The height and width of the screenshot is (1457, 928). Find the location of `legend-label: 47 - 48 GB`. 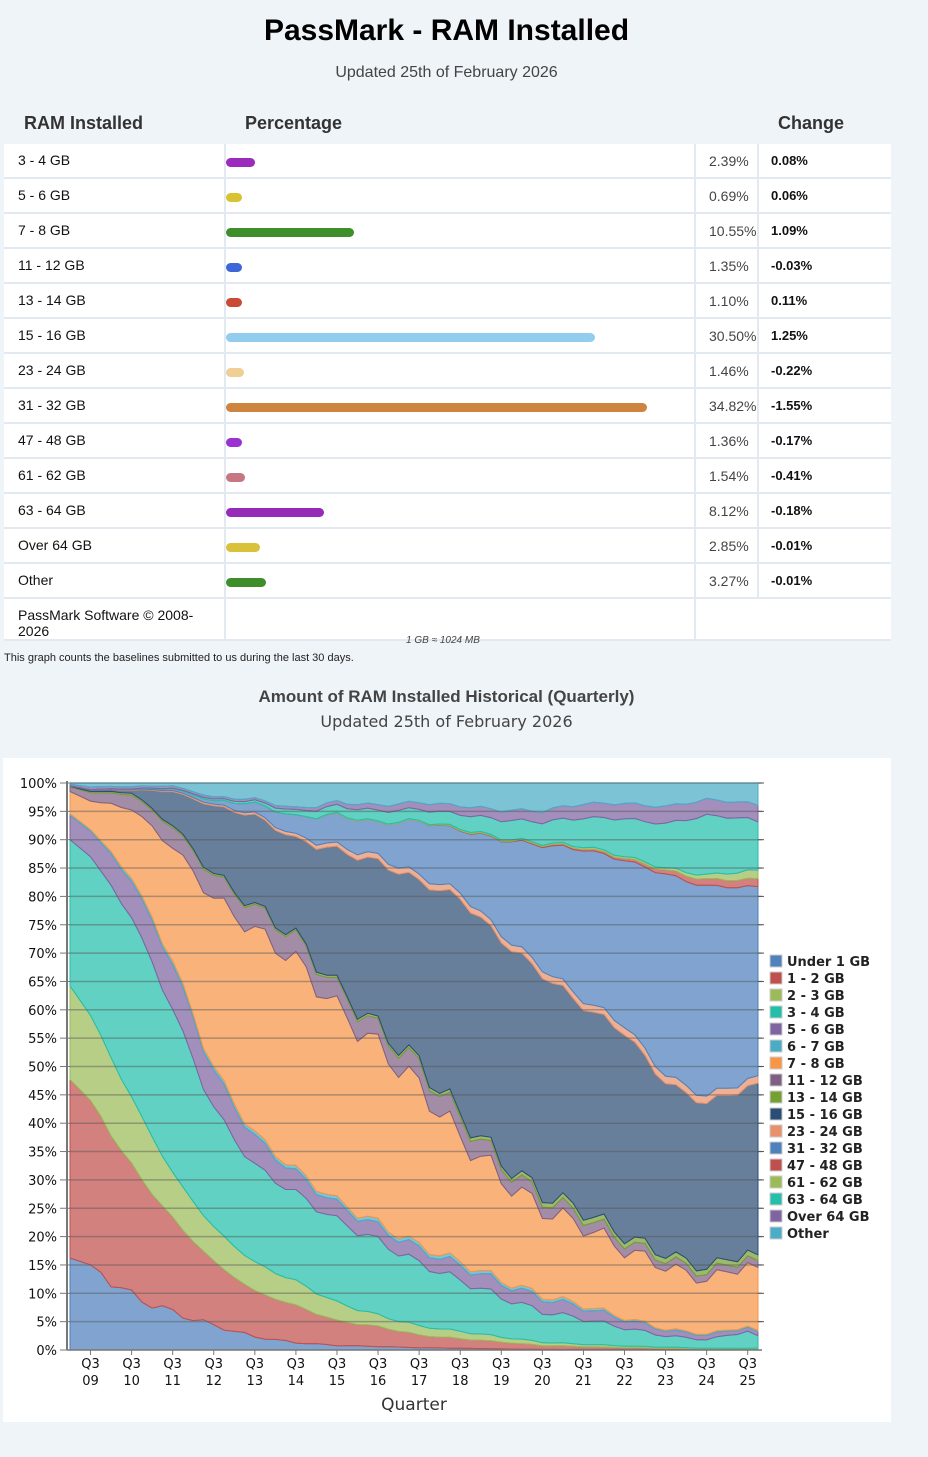

legend-label: 47 - 48 GB is located at coordinates (825, 1166).